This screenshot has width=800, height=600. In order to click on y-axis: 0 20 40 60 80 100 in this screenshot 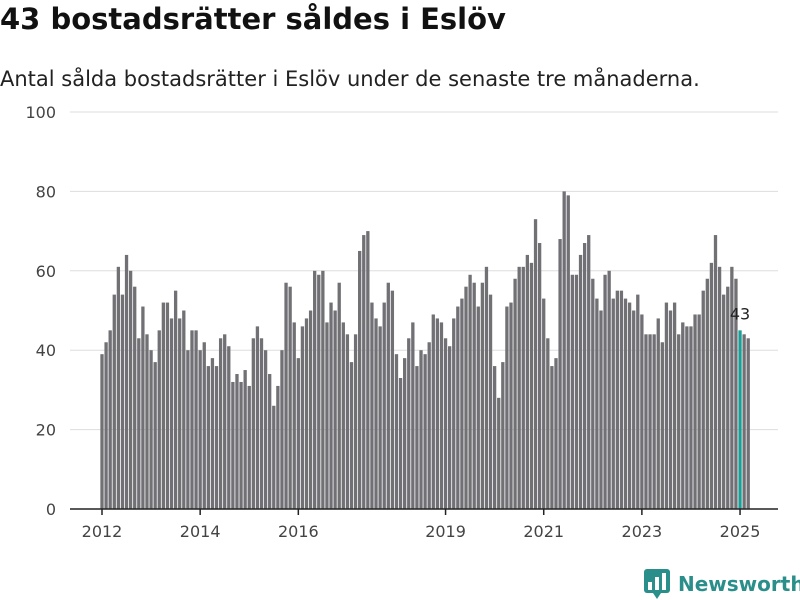, I will do `click(40, 311)`.